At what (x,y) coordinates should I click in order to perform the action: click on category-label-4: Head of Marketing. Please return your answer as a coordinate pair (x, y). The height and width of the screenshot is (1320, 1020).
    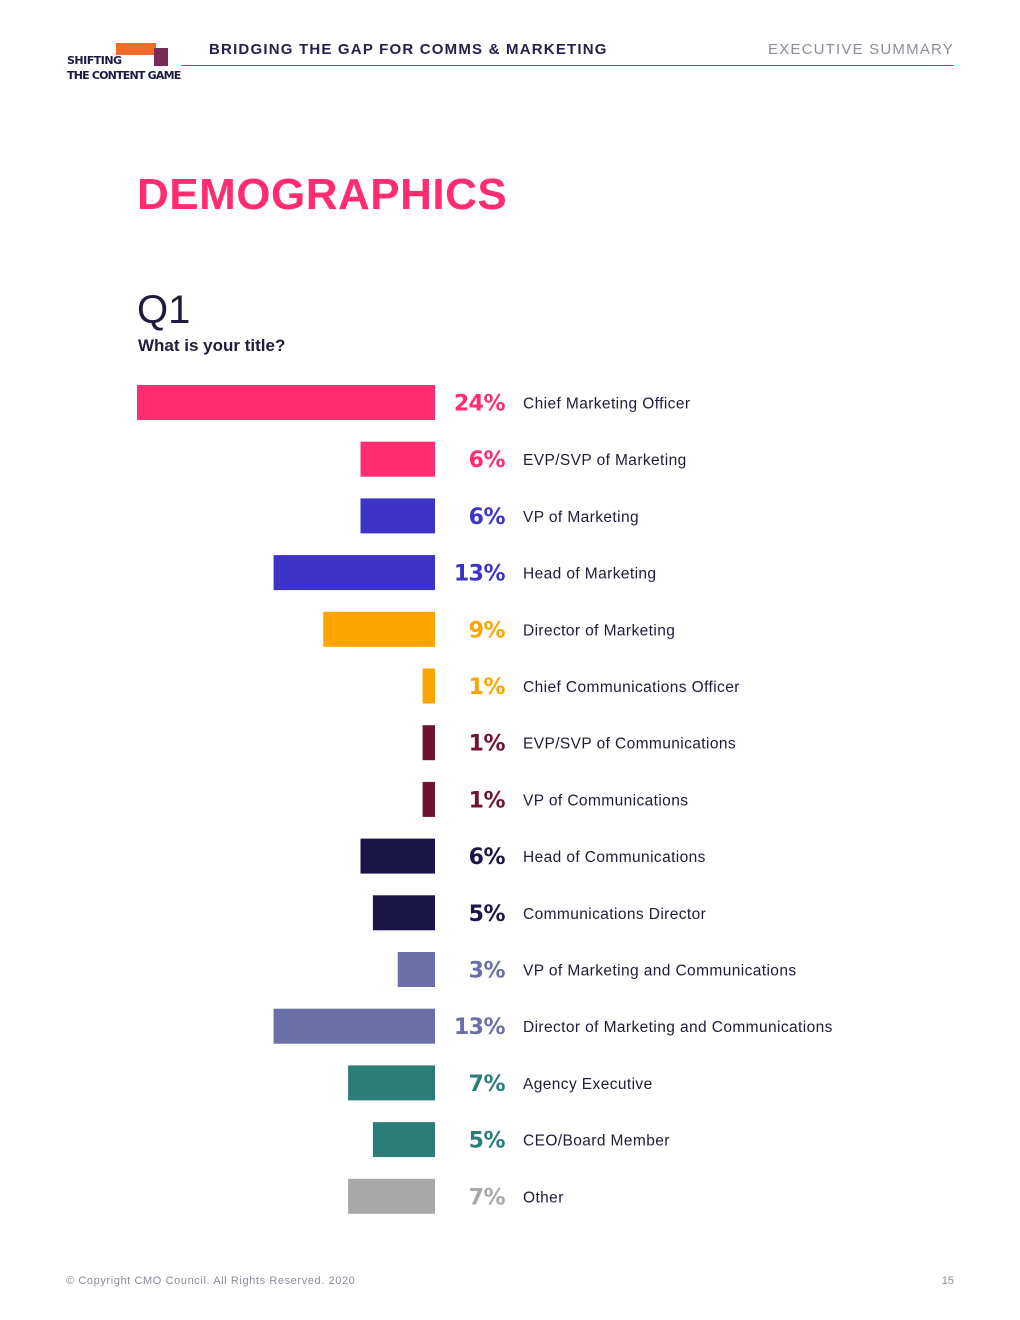
    Looking at the image, I should click on (589, 574).